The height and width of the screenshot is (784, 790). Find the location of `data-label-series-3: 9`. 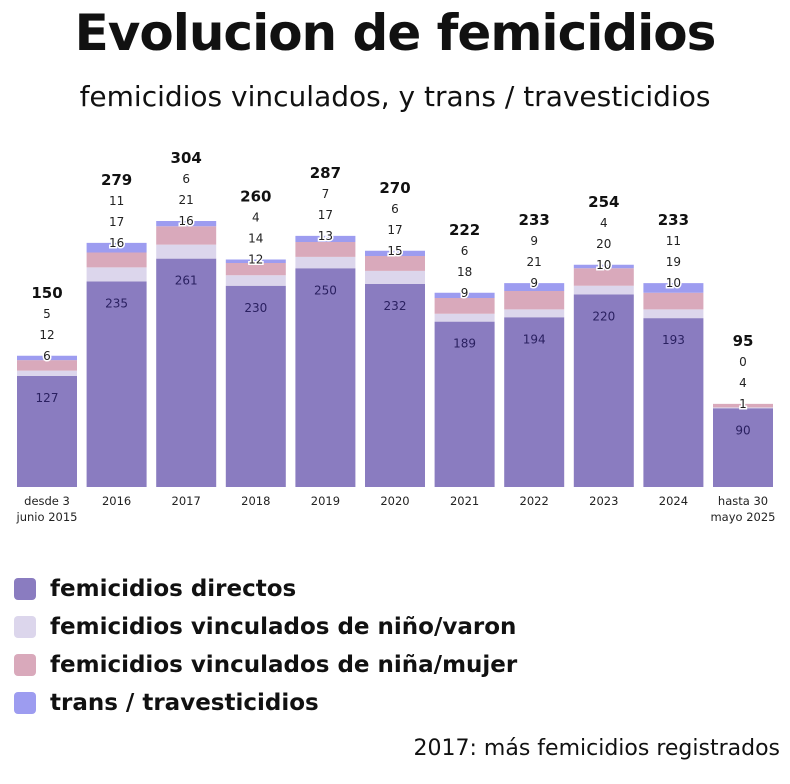

data-label-series-3: 9 is located at coordinates (534, 241).